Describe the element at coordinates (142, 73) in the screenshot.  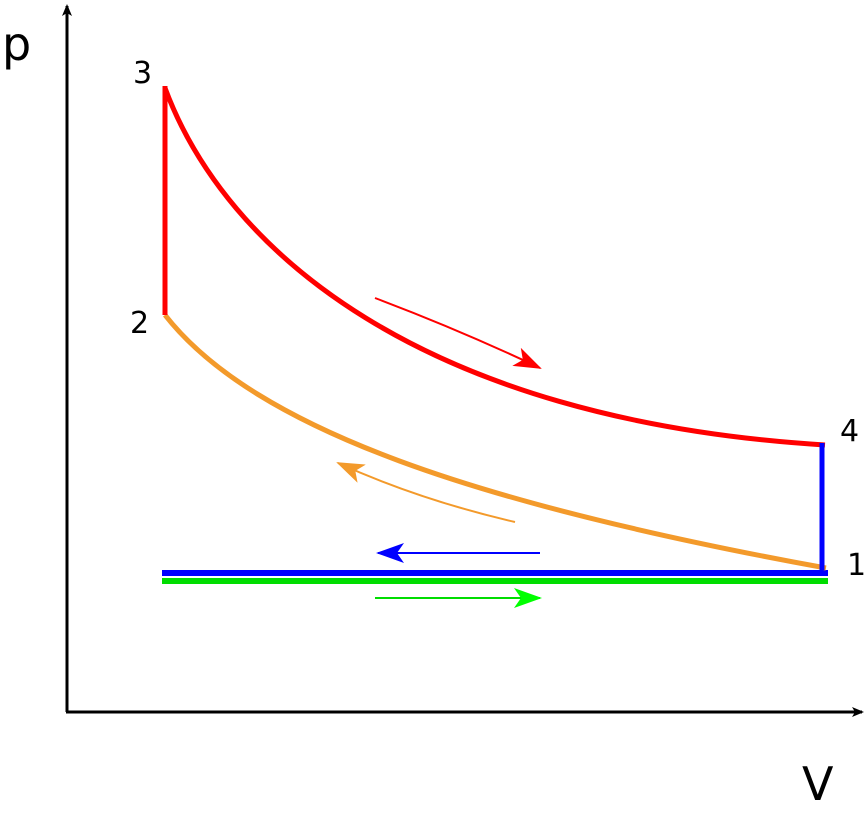
I see `point-label: 3` at that location.